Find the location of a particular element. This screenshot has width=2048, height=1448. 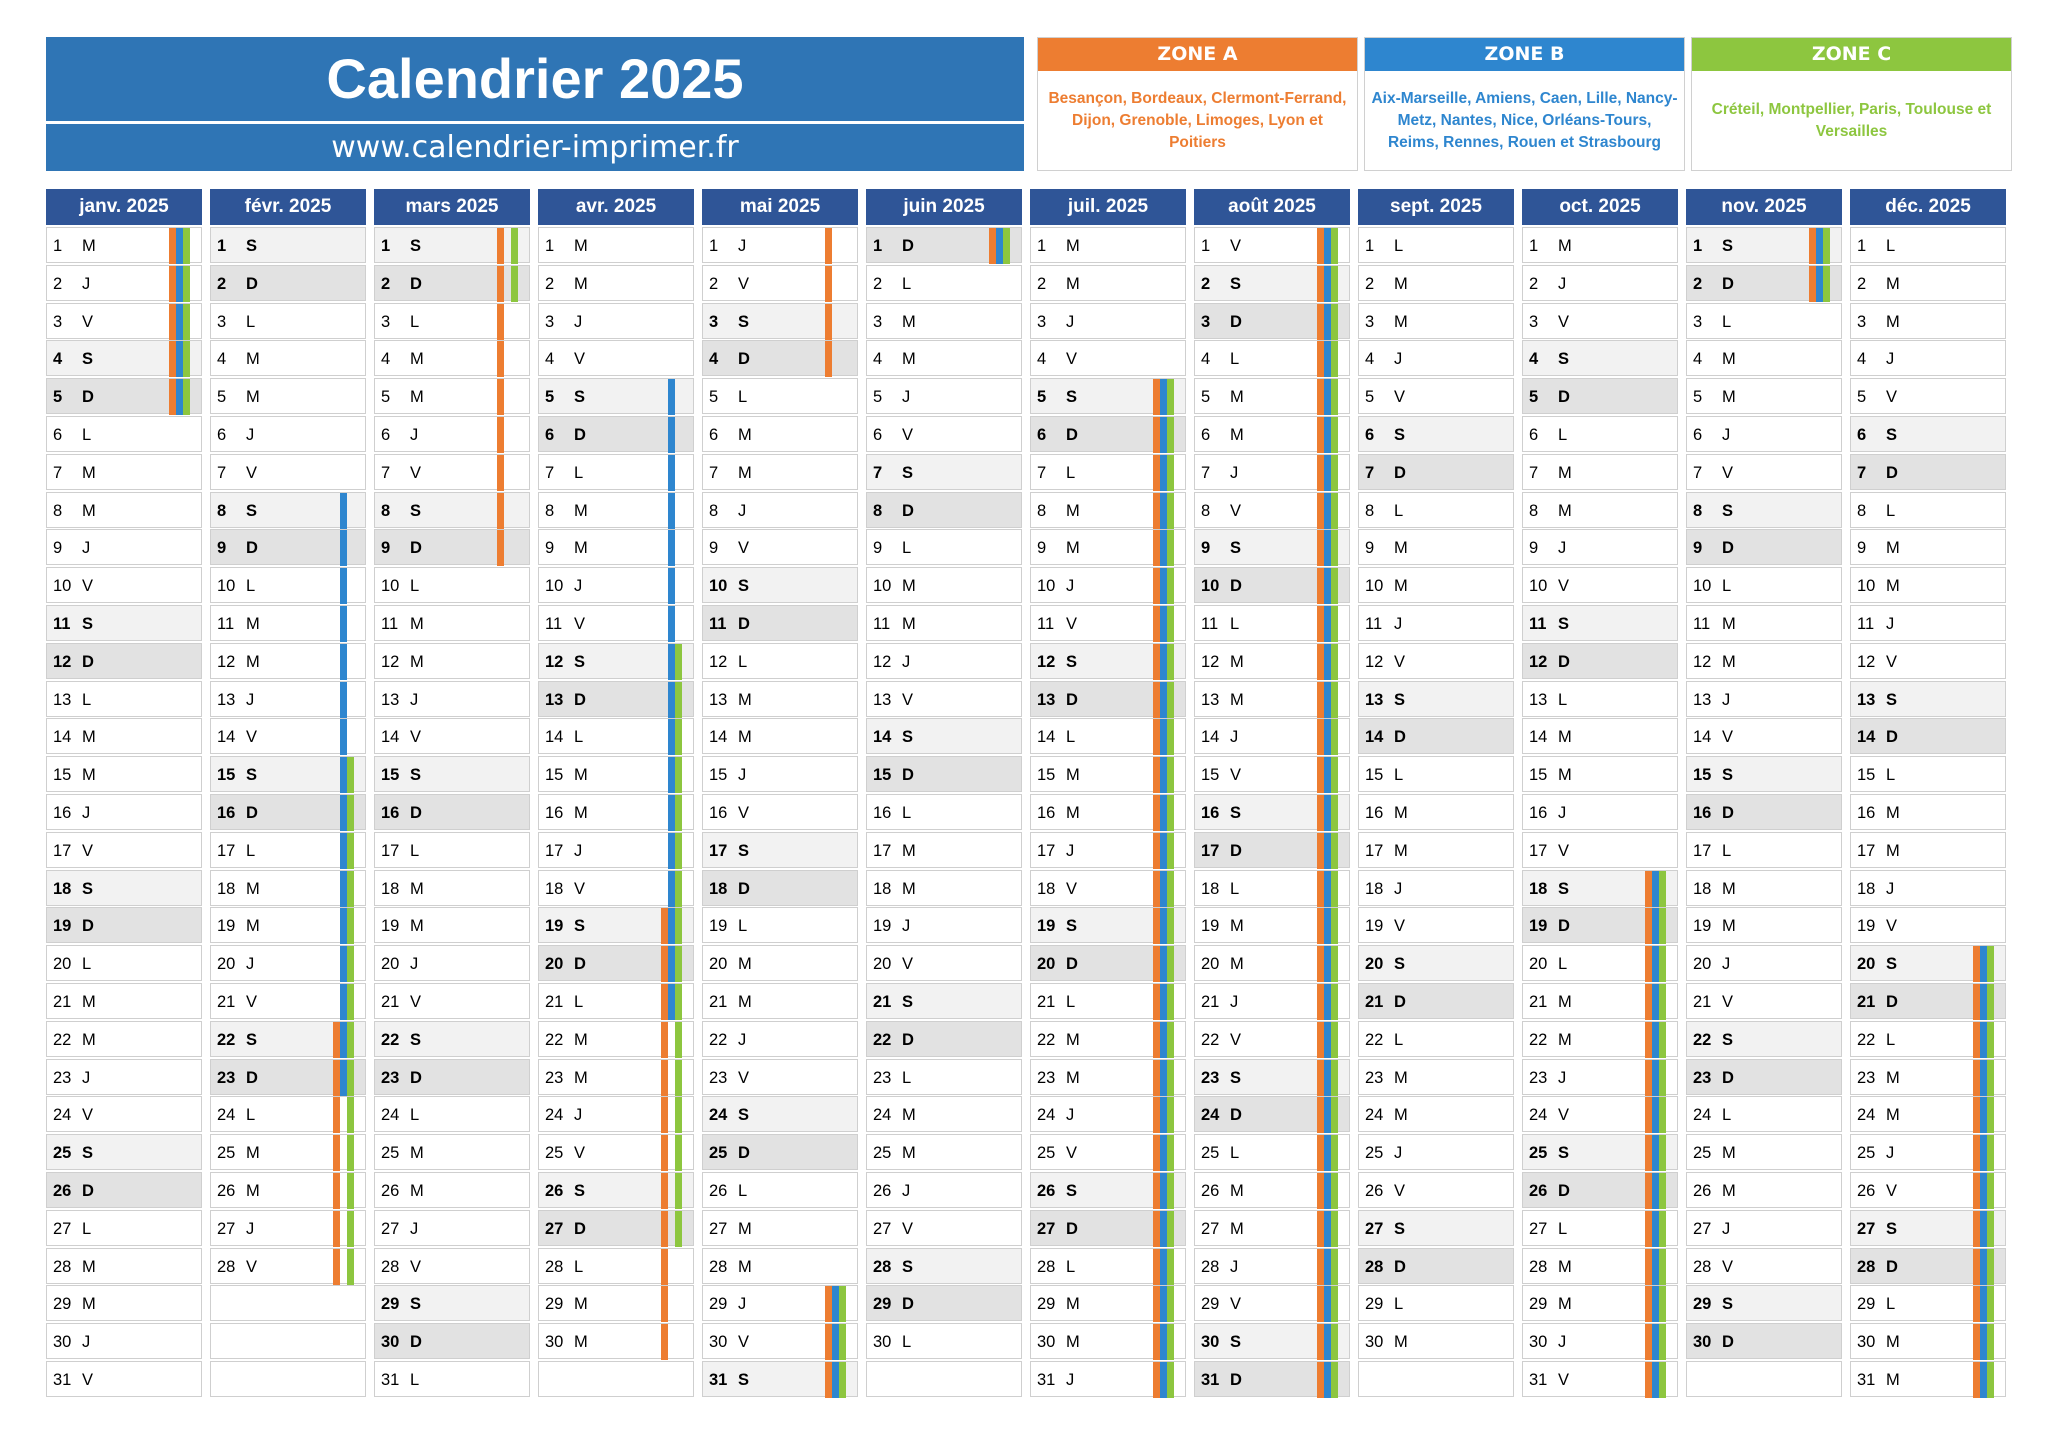

day-cell: 22 D is located at coordinates (944, 1038).